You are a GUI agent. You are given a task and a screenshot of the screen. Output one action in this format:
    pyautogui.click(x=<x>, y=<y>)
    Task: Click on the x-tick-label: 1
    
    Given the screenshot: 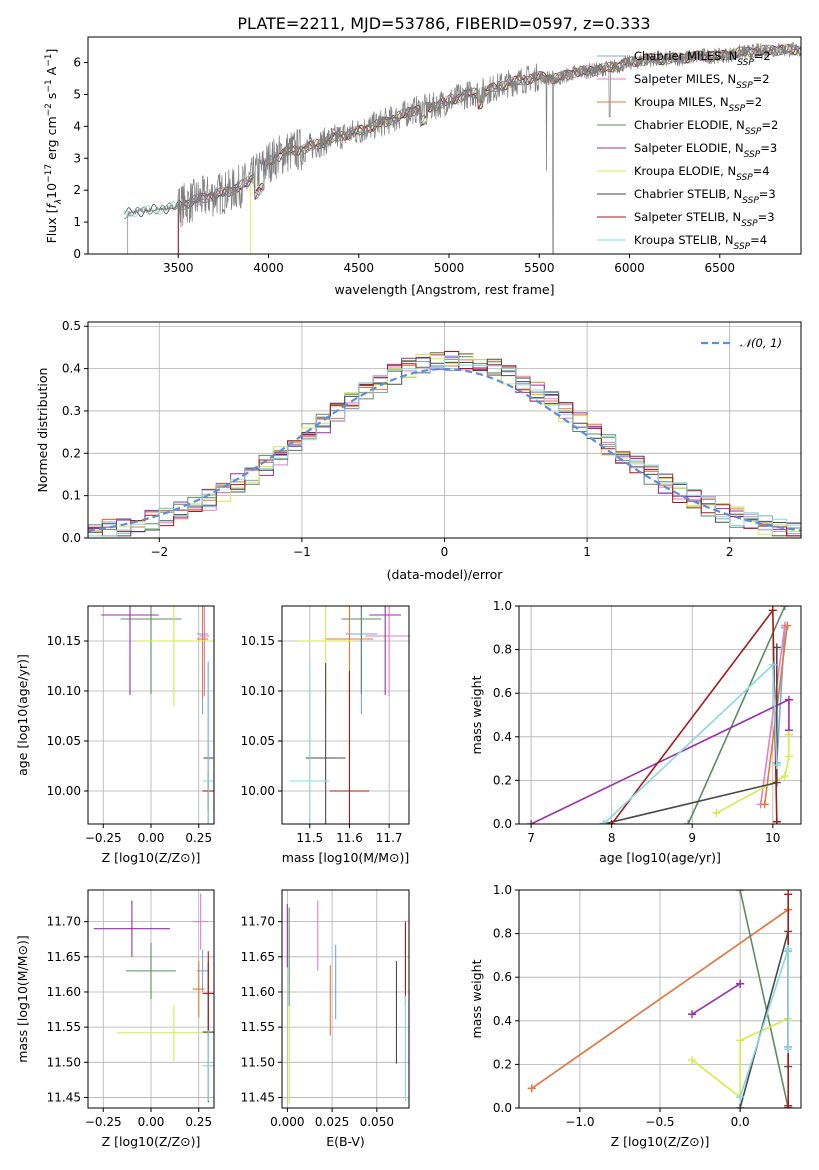 What is the action you would take?
    pyautogui.click(x=587, y=552)
    